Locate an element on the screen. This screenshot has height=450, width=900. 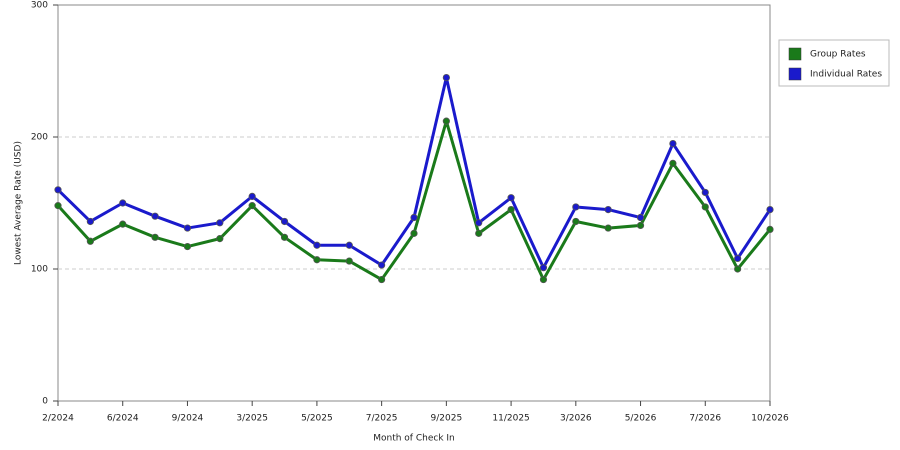
y-tick-label: 300 is located at coordinates (39, 6).